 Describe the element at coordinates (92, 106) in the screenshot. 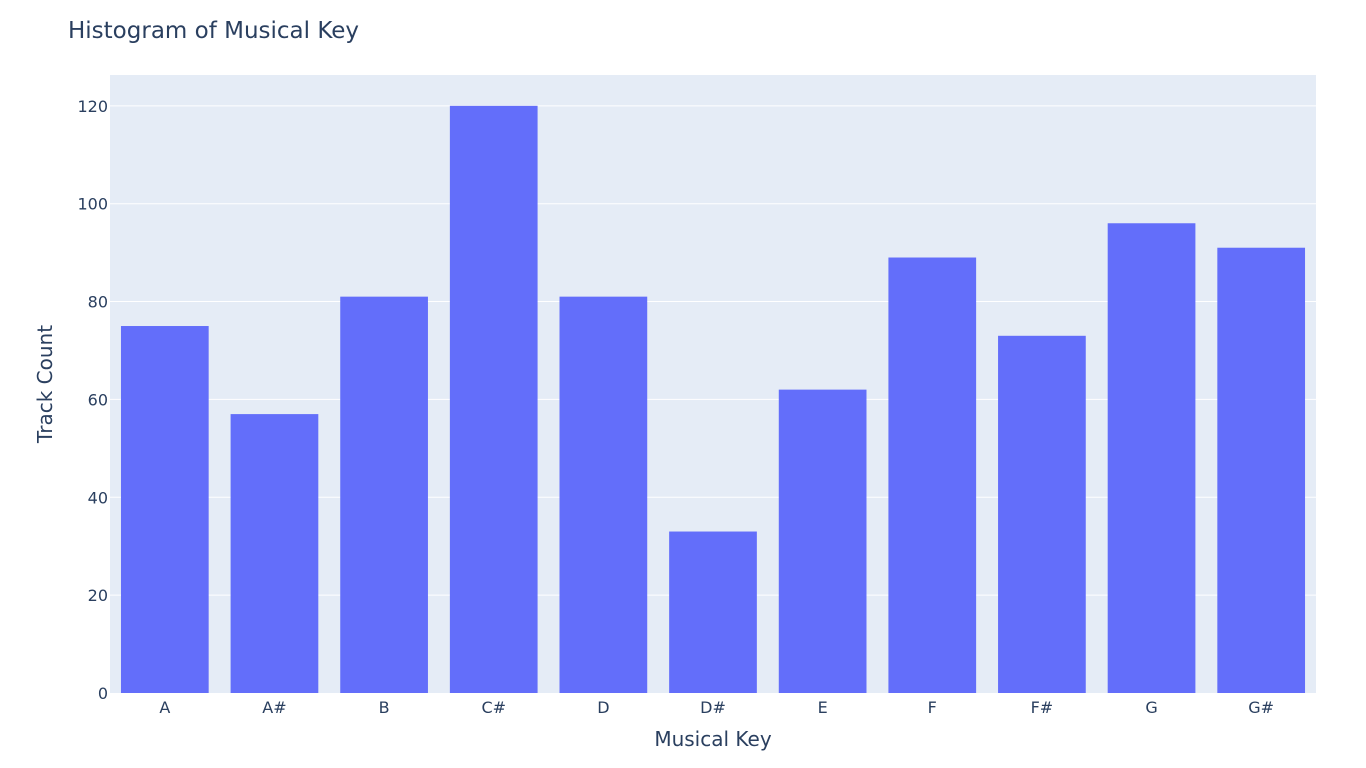

I see `y-tick-label: 120` at that location.